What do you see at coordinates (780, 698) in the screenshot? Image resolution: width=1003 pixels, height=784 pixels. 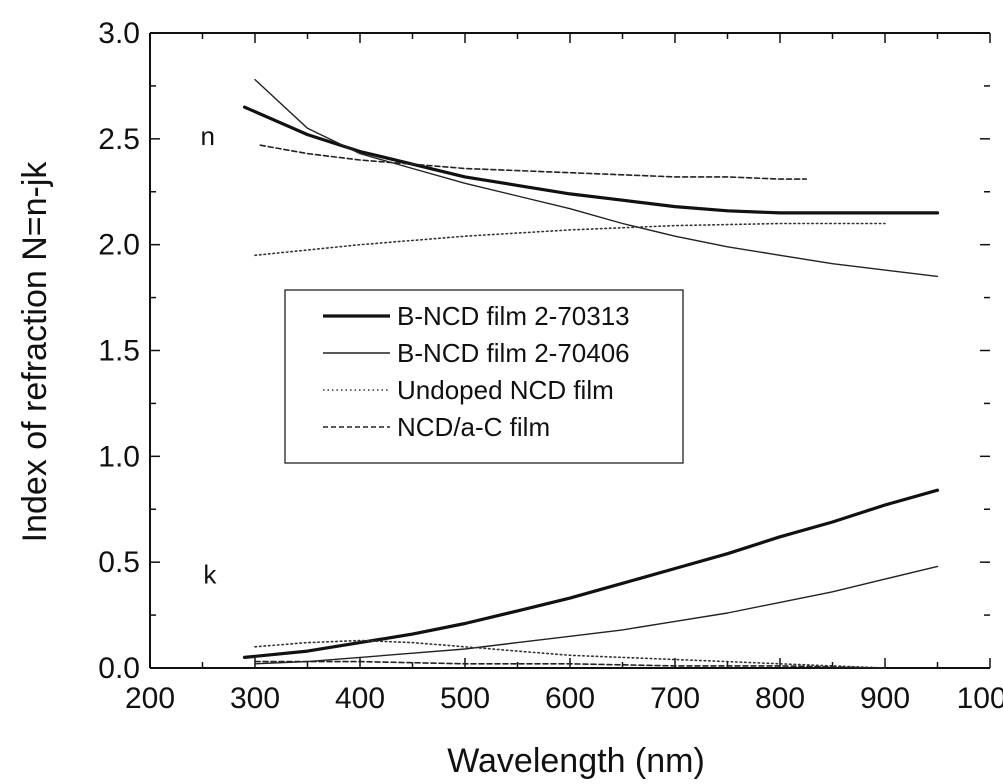 I see `x-tick-label: 800` at bounding box center [780, 698].